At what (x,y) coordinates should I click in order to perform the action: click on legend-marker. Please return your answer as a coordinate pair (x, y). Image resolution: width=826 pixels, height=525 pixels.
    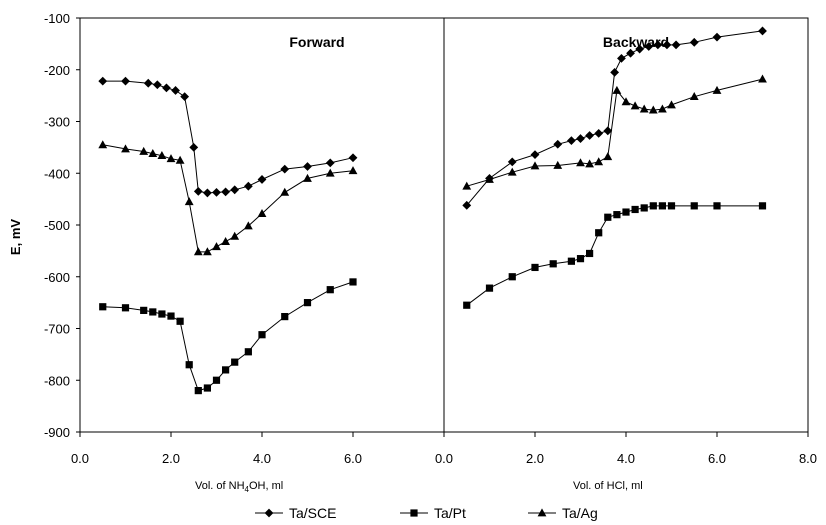
    Looking at the image, I should click on (542, 512).